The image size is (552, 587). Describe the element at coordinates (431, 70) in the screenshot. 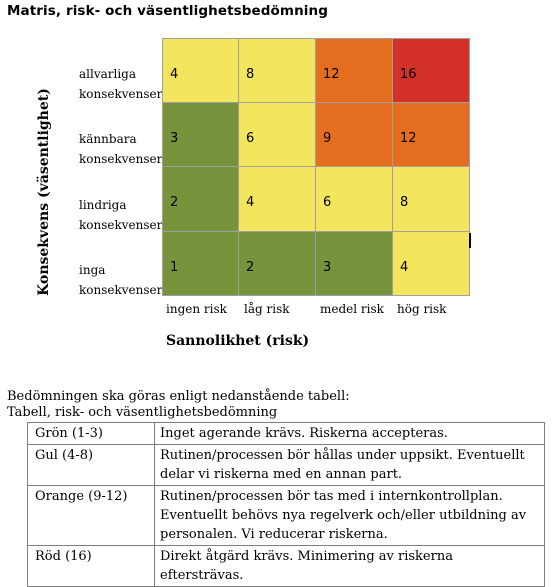

I see `matrix-cell: 16` at that location.